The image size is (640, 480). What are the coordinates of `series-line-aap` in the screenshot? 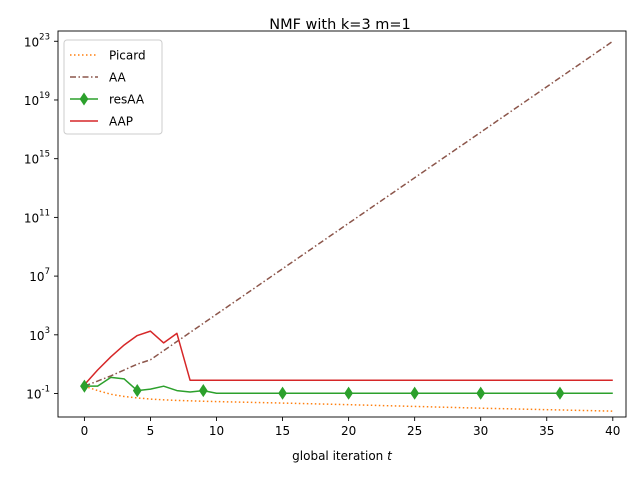 It's located at (348, 358).